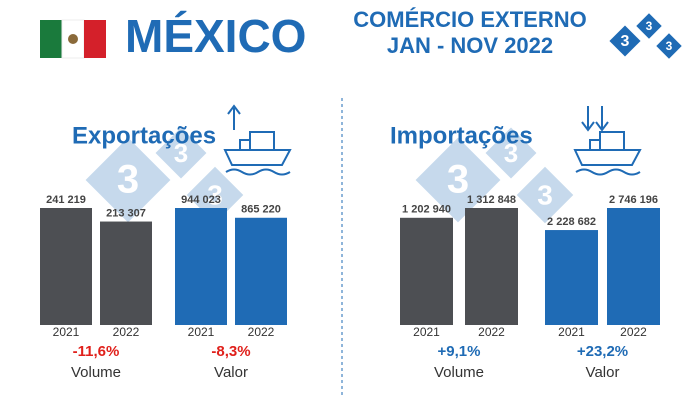 The width and height of the screenshot is (700, 400). I want to click on change-label: +9,1%, so click(459, 351).